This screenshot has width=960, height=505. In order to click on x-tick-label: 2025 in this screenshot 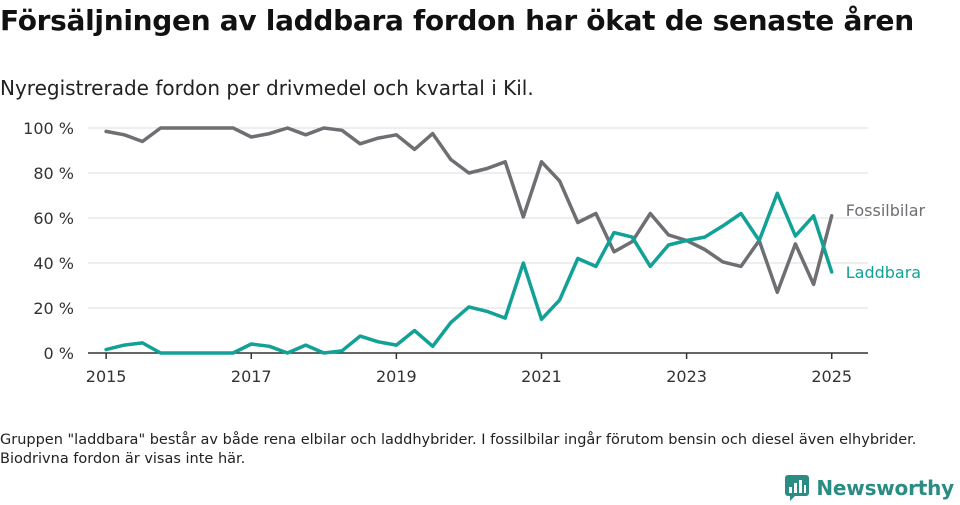, I will do `click(831, 376)`.